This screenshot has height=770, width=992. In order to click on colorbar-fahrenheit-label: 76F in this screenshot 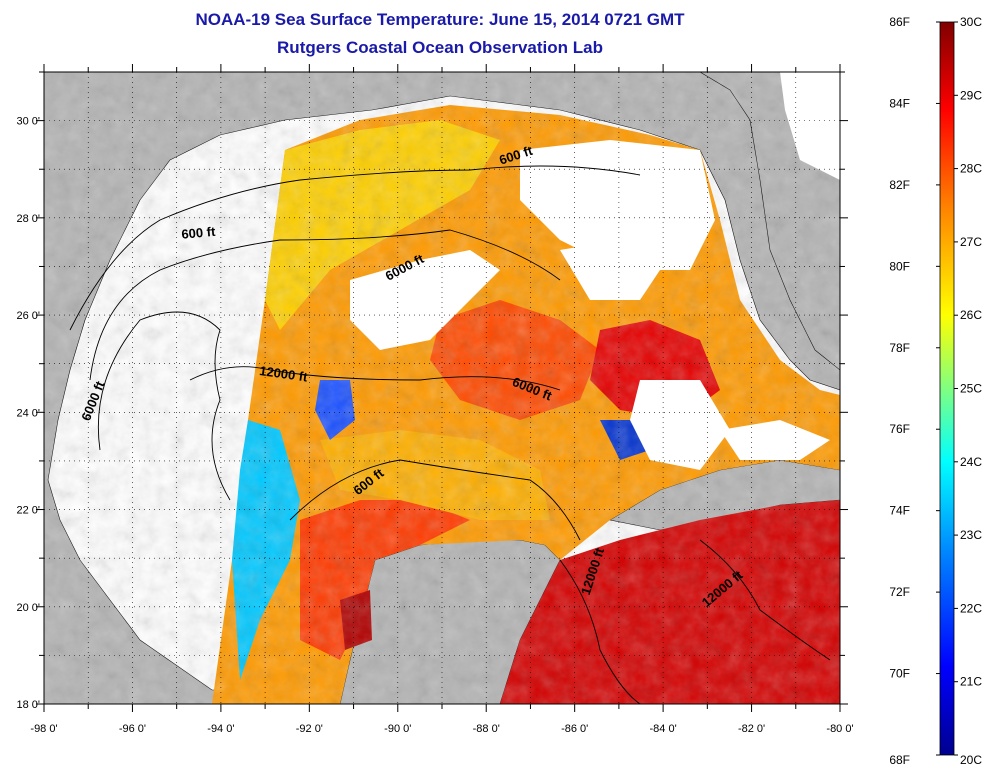, I will do `click(899, 429)`.